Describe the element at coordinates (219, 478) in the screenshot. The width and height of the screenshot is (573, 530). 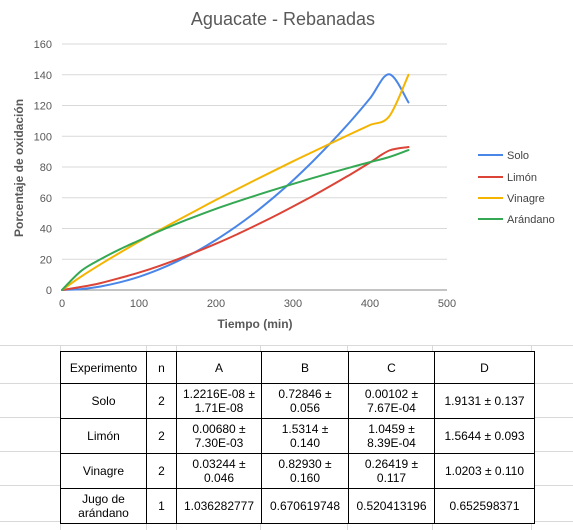
I see `cell-a-error: 0.046` at that location.